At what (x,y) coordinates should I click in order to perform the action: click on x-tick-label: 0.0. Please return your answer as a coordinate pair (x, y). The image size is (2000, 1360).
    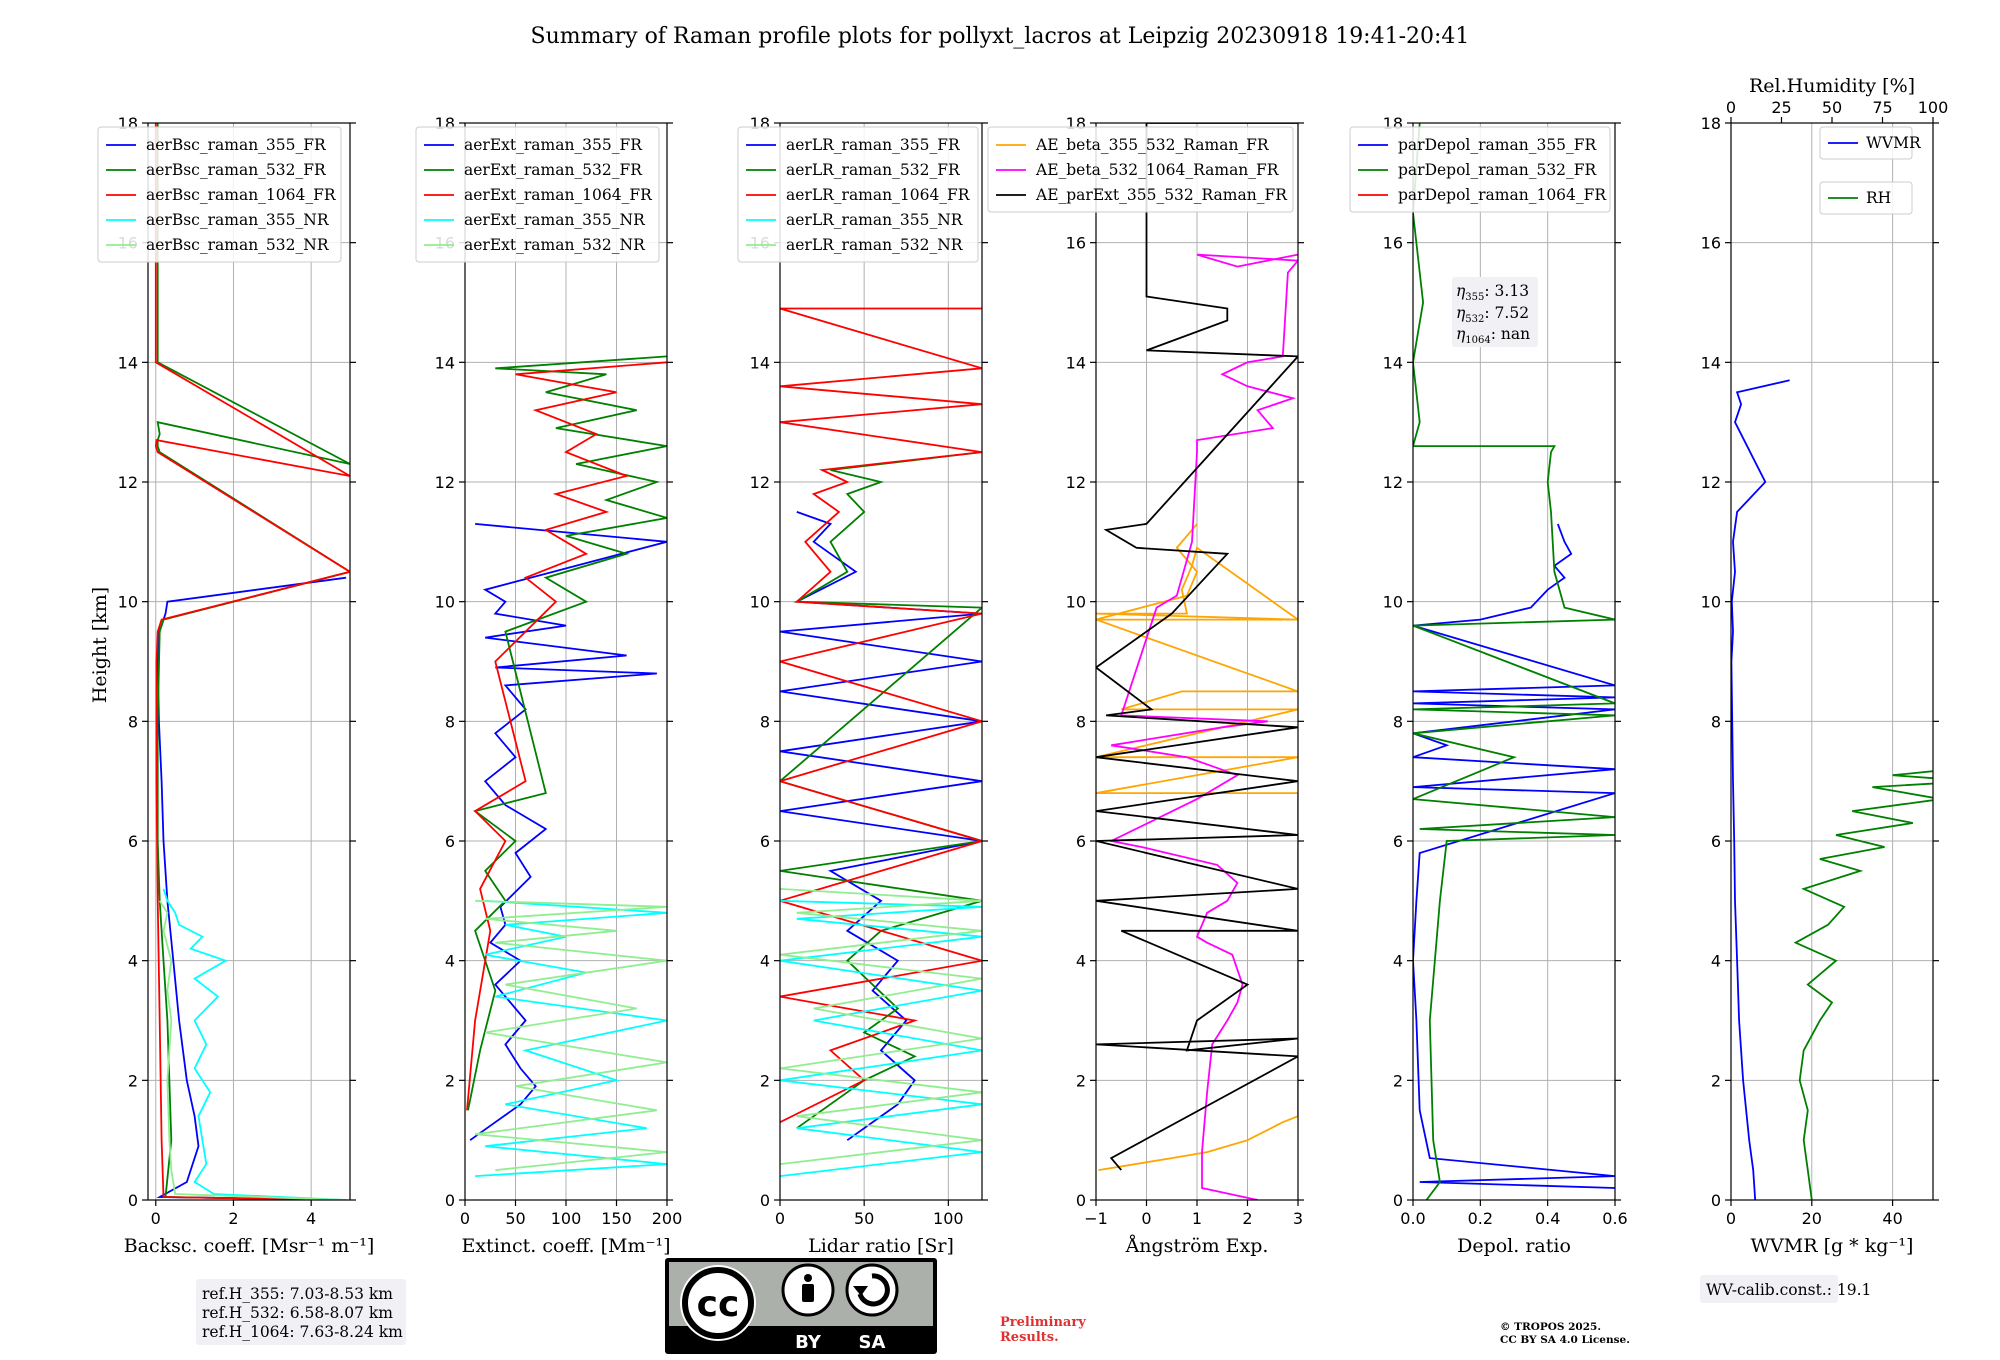
    Looking at the image, I should click on (1412, 1218).